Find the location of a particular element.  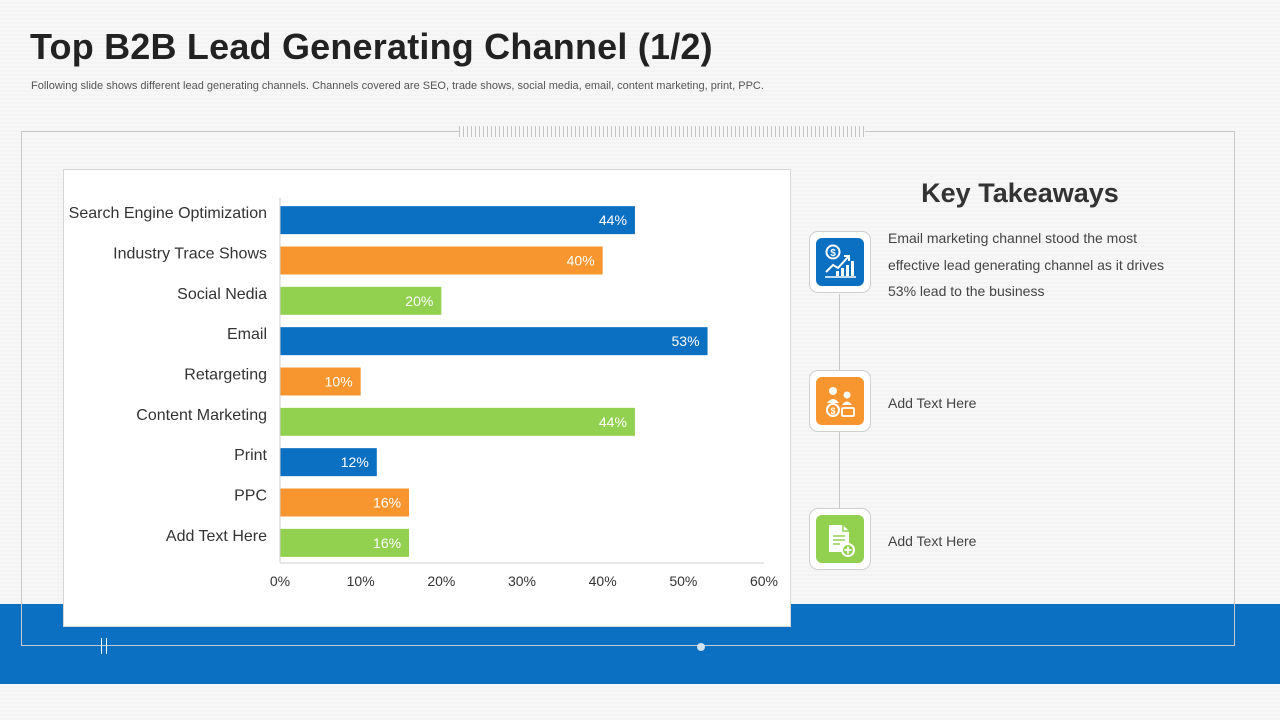

page-title: Top B2B Lead Generating Channel (1/2) is located at coordinates (371, 46).